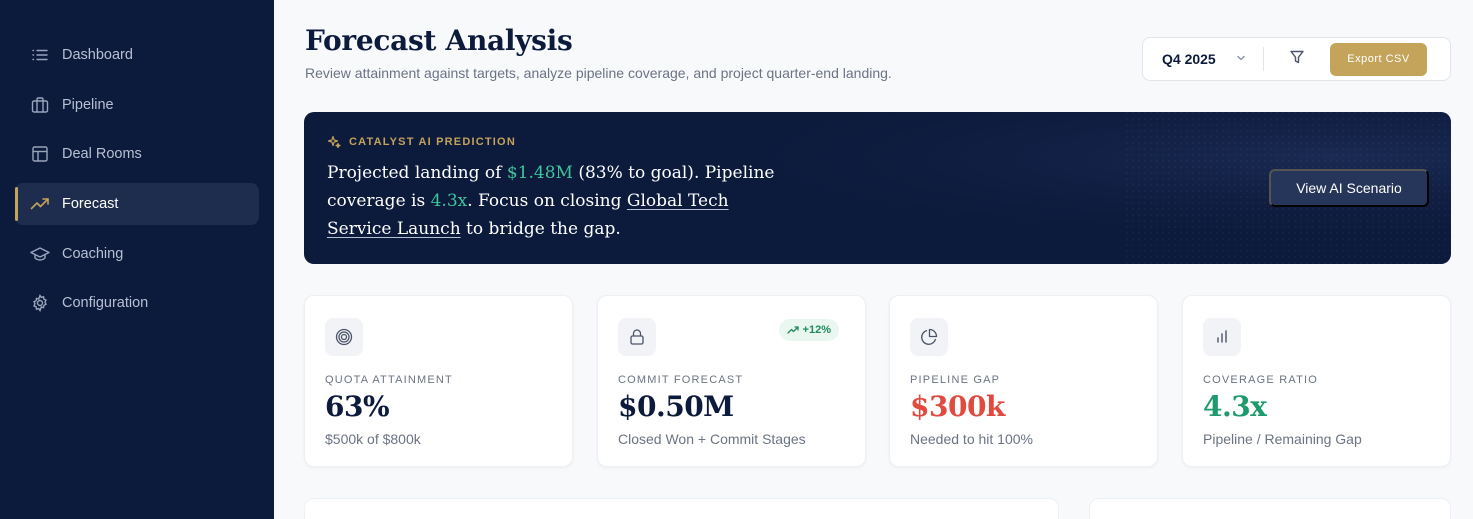 This screenshot has height=519, width=1473. What do you see at coordinates (929, 337) in the screenshot?
I see `pie-chart-icon` at bounding box center [929, 337].